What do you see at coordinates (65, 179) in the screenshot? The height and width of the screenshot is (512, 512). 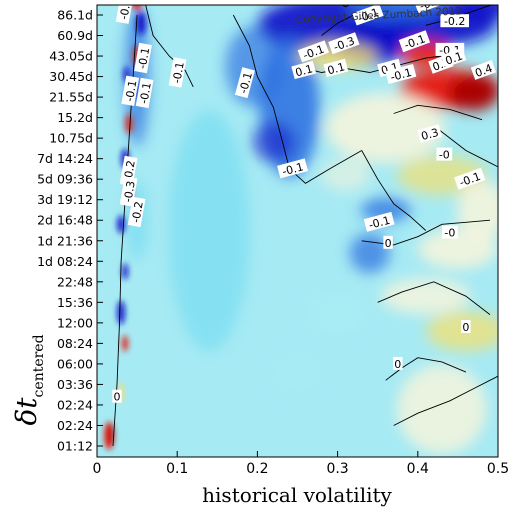 I see `y-tick-label: 5d 09:36` at bounding box center [65, 179].